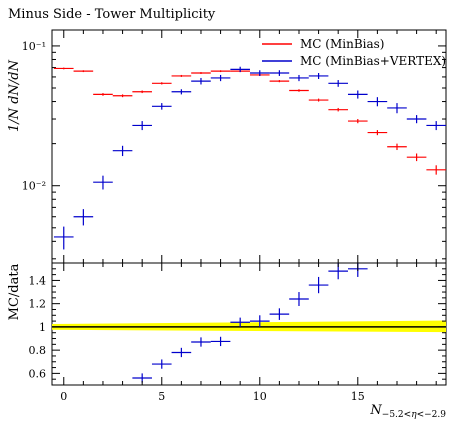  What do you see at coordinates (407, 411) in the screenshot?
I see `x-axis-label: N−5.2<η<−2.9` at bounding box center [407, 411].